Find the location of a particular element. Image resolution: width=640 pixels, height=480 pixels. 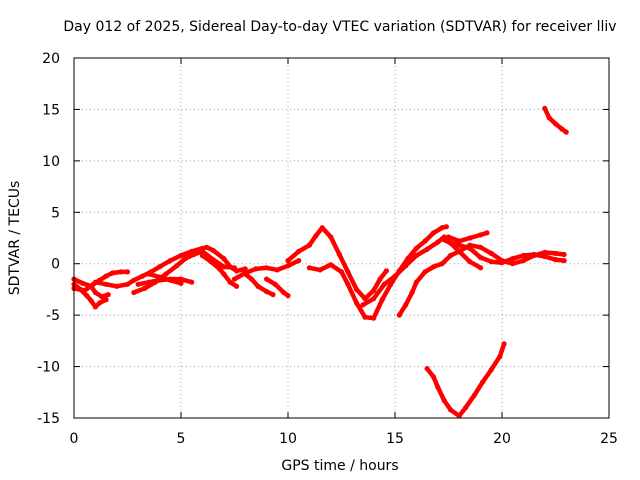

data-track-line is located at coordinates (277, 287).